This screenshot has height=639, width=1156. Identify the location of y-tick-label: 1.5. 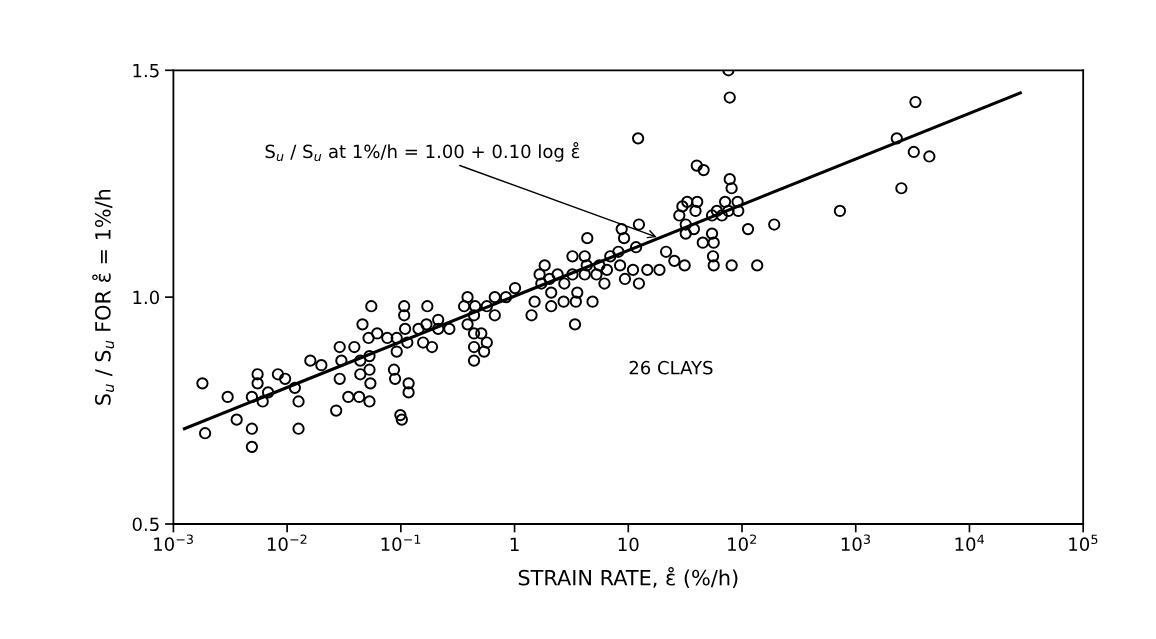
(146, 70).